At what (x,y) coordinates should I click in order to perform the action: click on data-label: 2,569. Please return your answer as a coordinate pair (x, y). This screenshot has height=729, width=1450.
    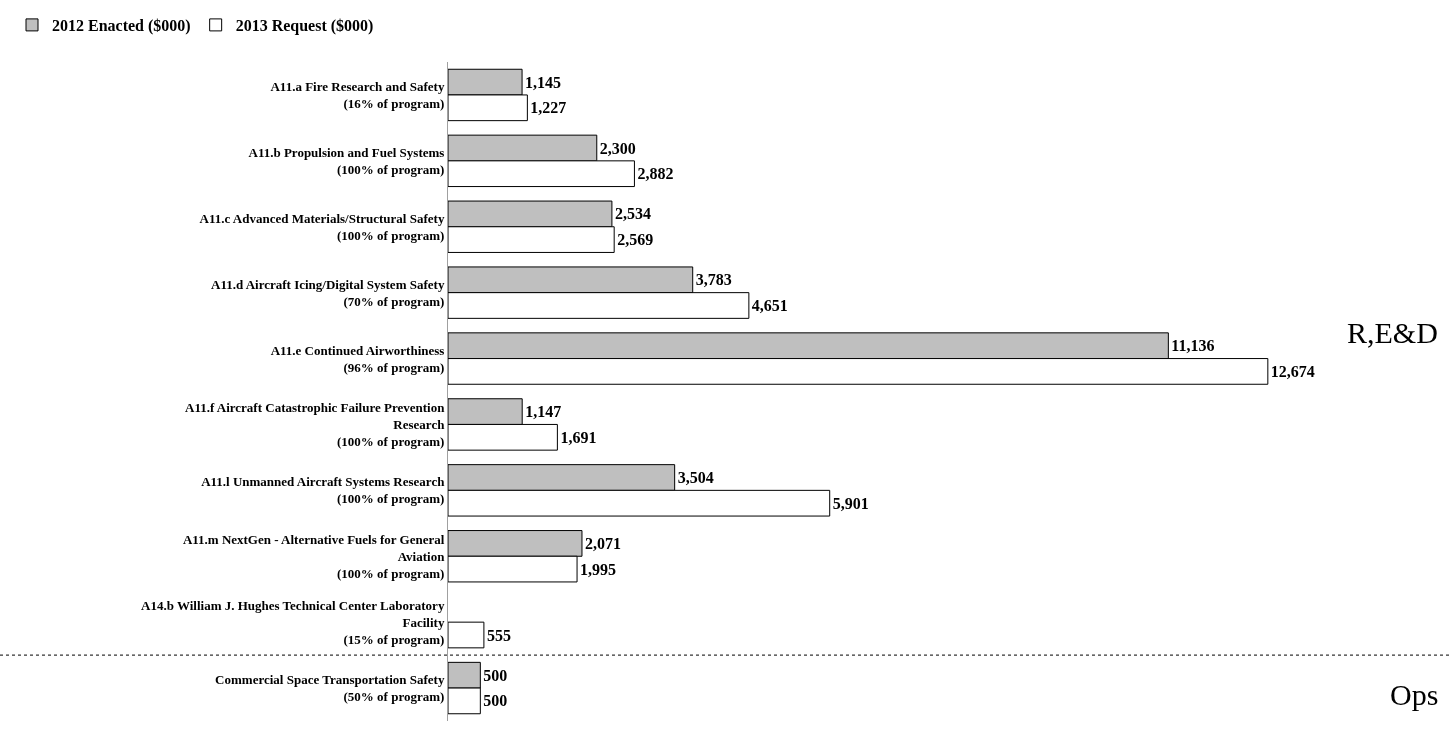
    Looking at the image, I should click on (635, 240).